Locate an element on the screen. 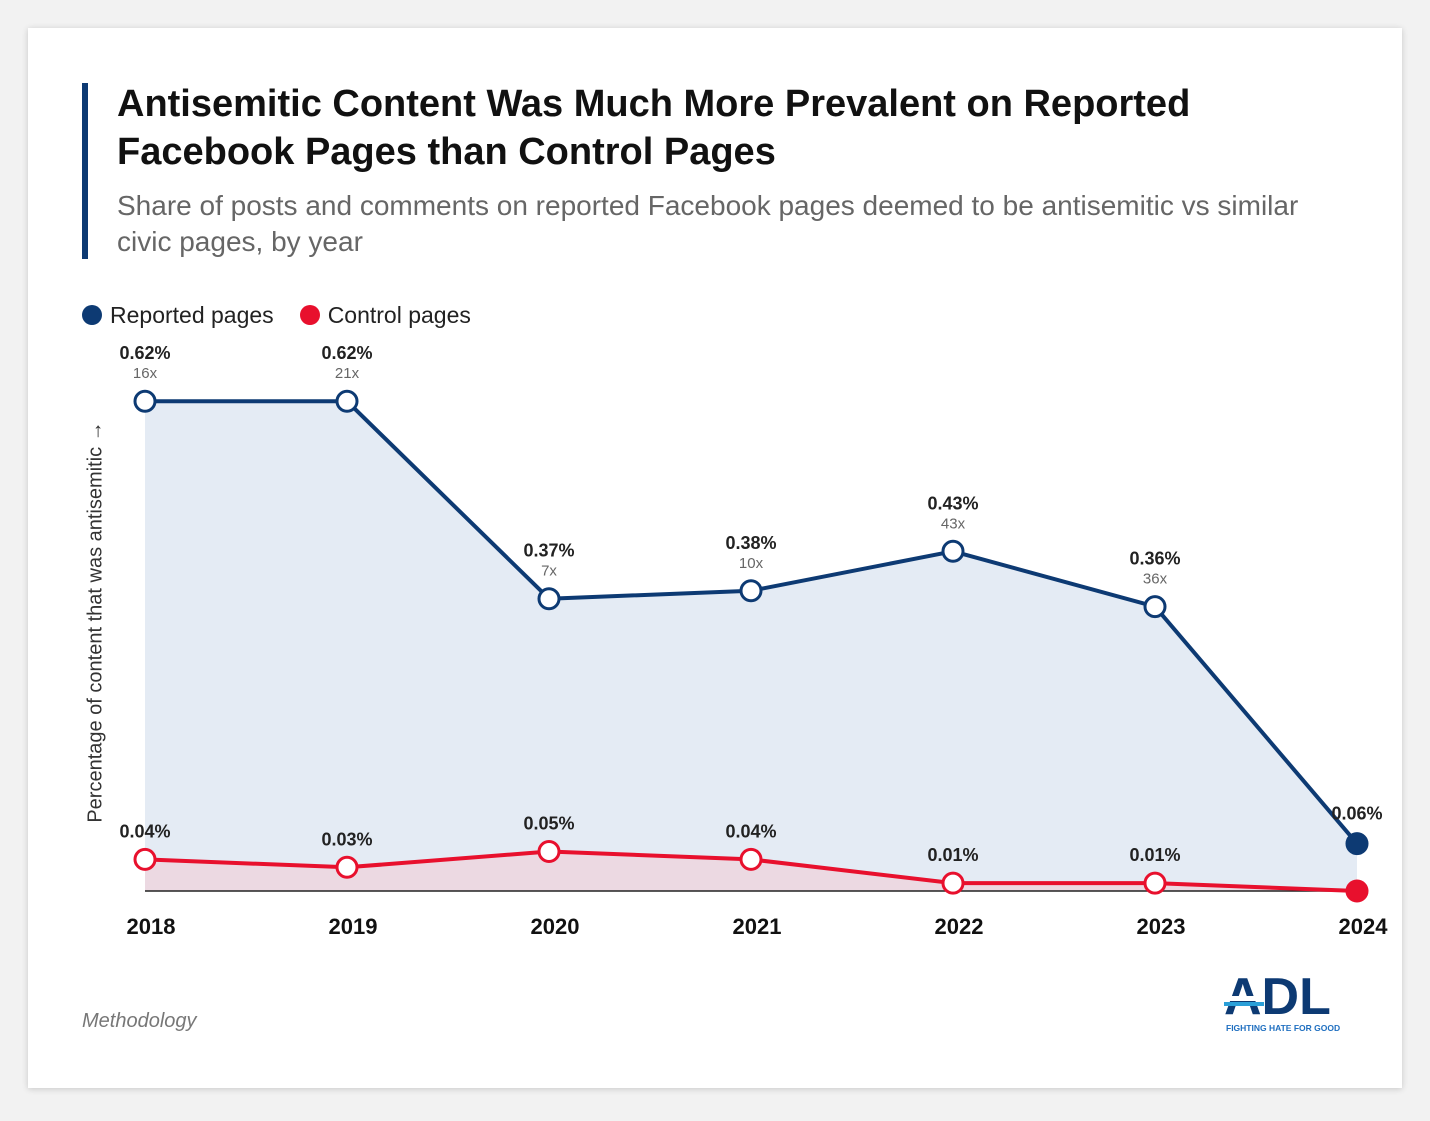  control-label-2018: 0.04% is located at coordinates (144, 831).